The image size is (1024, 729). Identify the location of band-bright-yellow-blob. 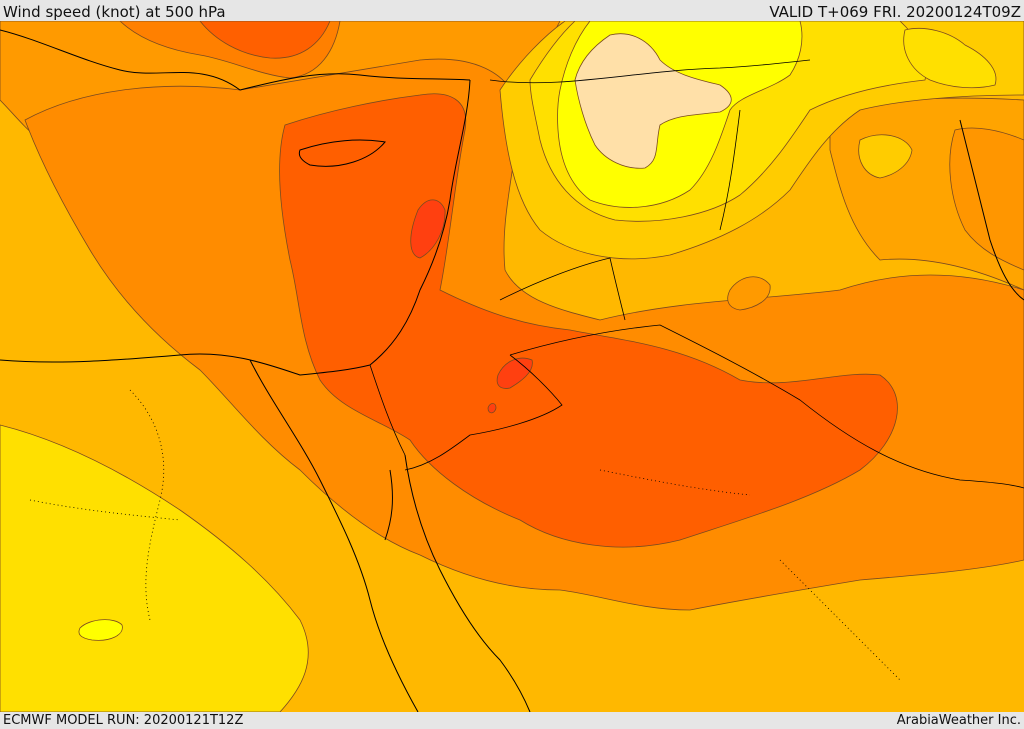
(100, 630).